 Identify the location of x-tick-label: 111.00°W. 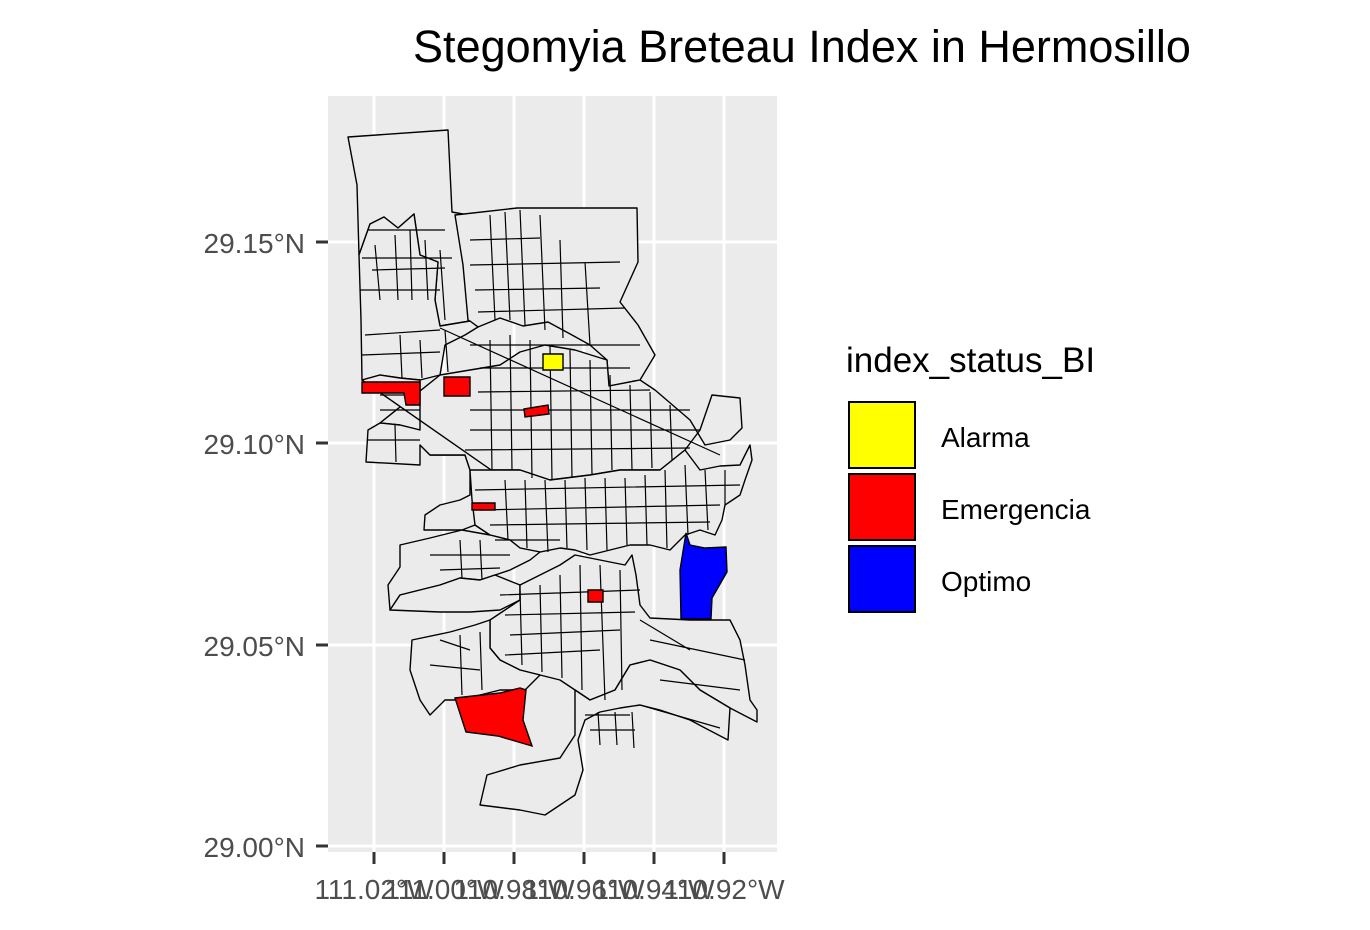
(444, 889).